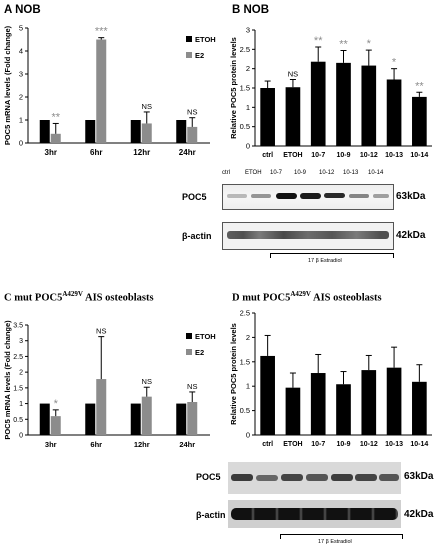 The image size is (441, 550). I want to click on chart-d-x-tick-label: 10-12, so click(369, 444).